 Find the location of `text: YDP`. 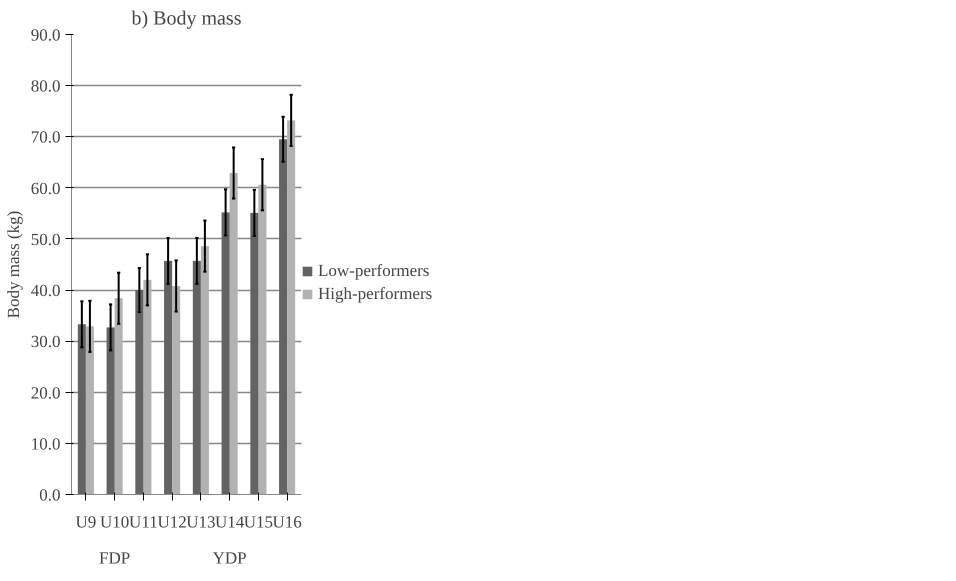

text: YDP is located at coordinates (229, 558).